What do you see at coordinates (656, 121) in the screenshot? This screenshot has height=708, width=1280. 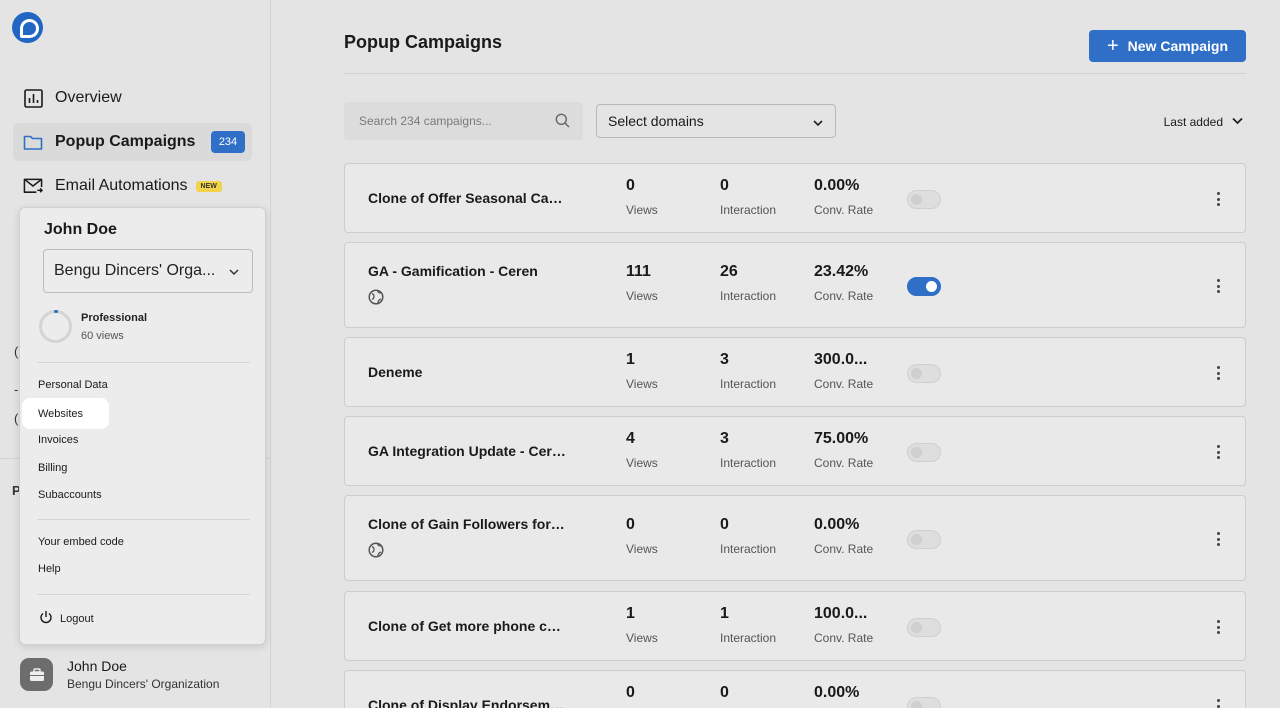 I see `domains-select-value: Select domains` at bounding box center [656, 121].